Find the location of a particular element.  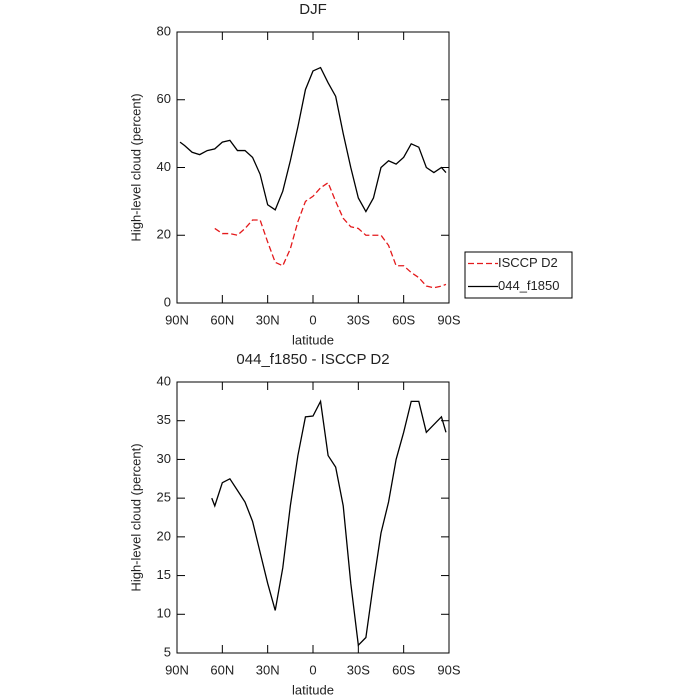

legend-label: ISCCP D2 is located at coordinates (528, 262).